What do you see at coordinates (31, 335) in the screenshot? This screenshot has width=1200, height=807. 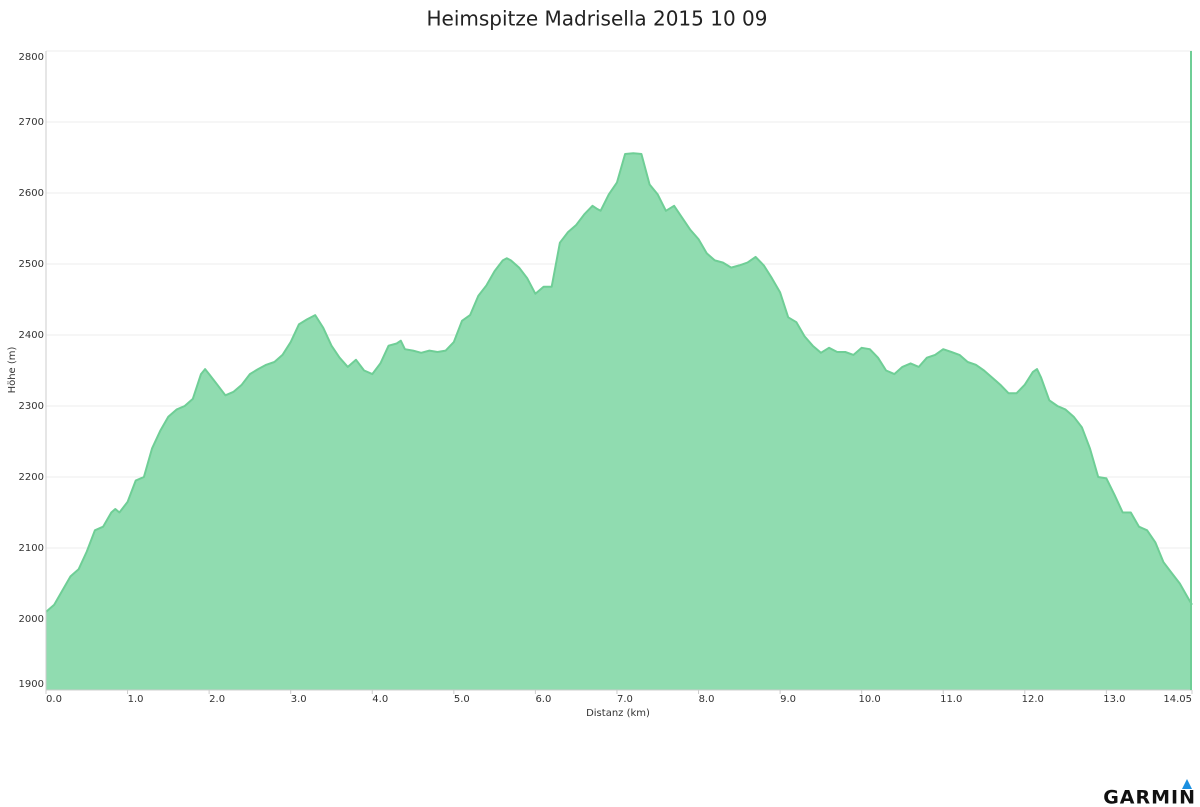 I see `y-tick-label: 2400` at bounding box center [31, 335].